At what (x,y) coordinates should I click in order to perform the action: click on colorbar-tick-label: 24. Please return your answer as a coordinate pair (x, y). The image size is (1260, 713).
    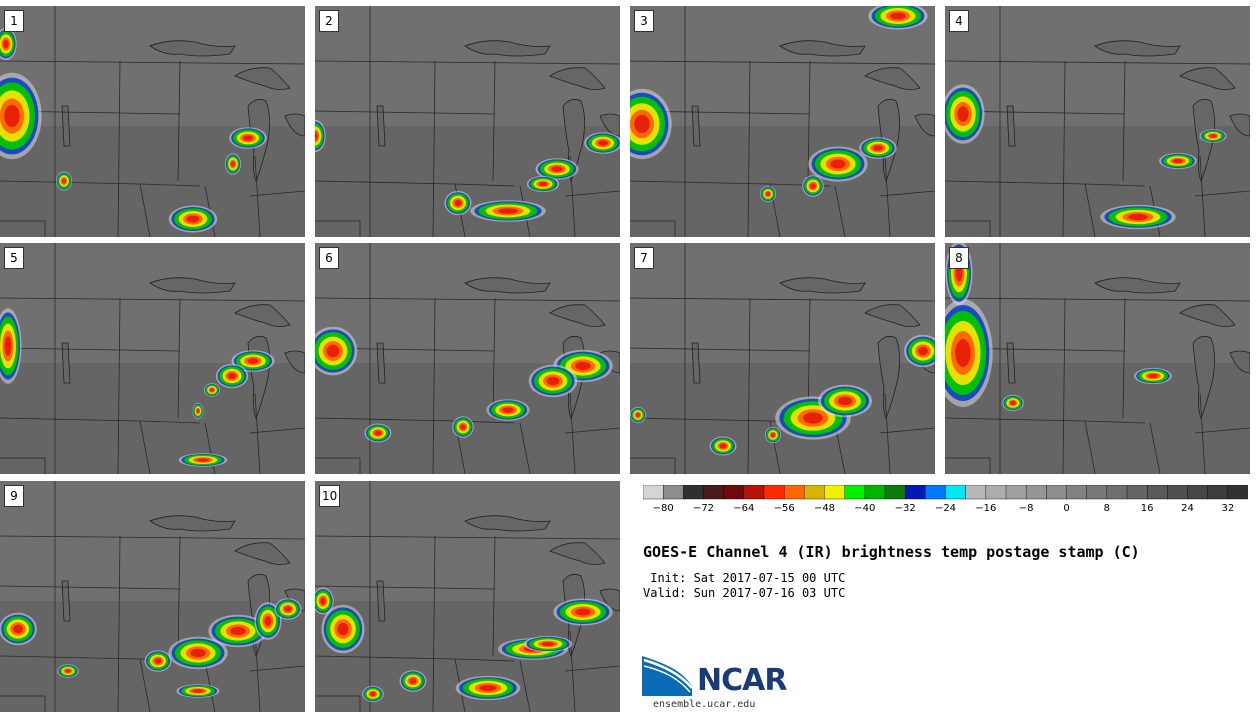
    Looking at the image, I should click on (1187, 508).